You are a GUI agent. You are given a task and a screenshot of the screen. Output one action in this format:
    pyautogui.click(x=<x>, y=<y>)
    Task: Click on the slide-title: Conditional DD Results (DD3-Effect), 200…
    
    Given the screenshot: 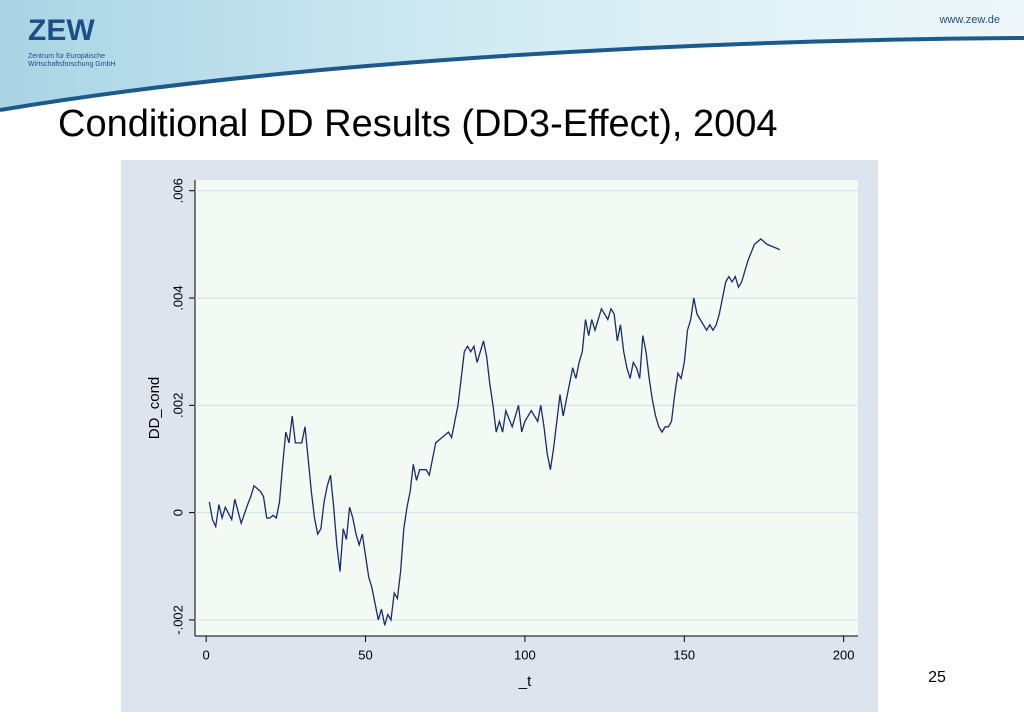 What is the action you would take?
    pyautogui.click(x=418, y=124)
    